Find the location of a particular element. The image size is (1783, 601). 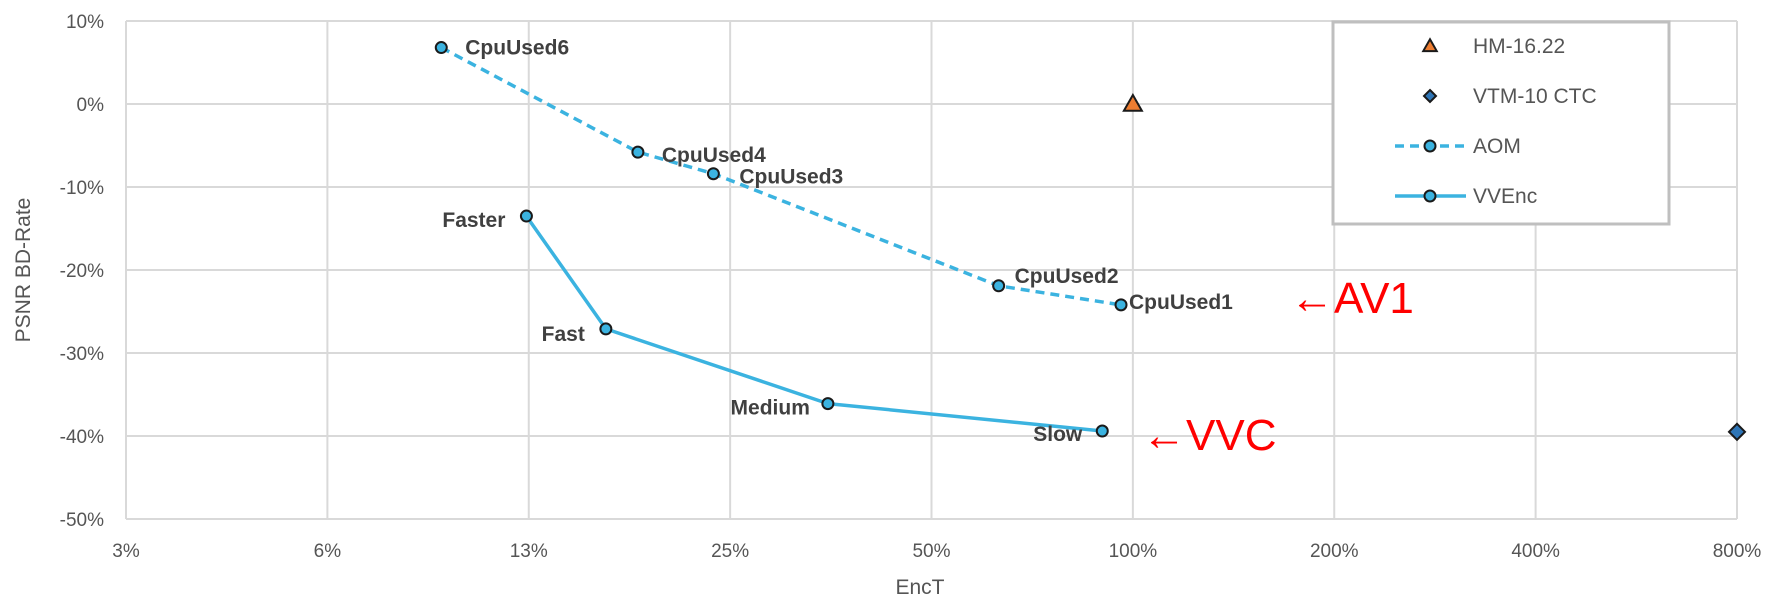

legend-box is located at coordinates (1501, 123).